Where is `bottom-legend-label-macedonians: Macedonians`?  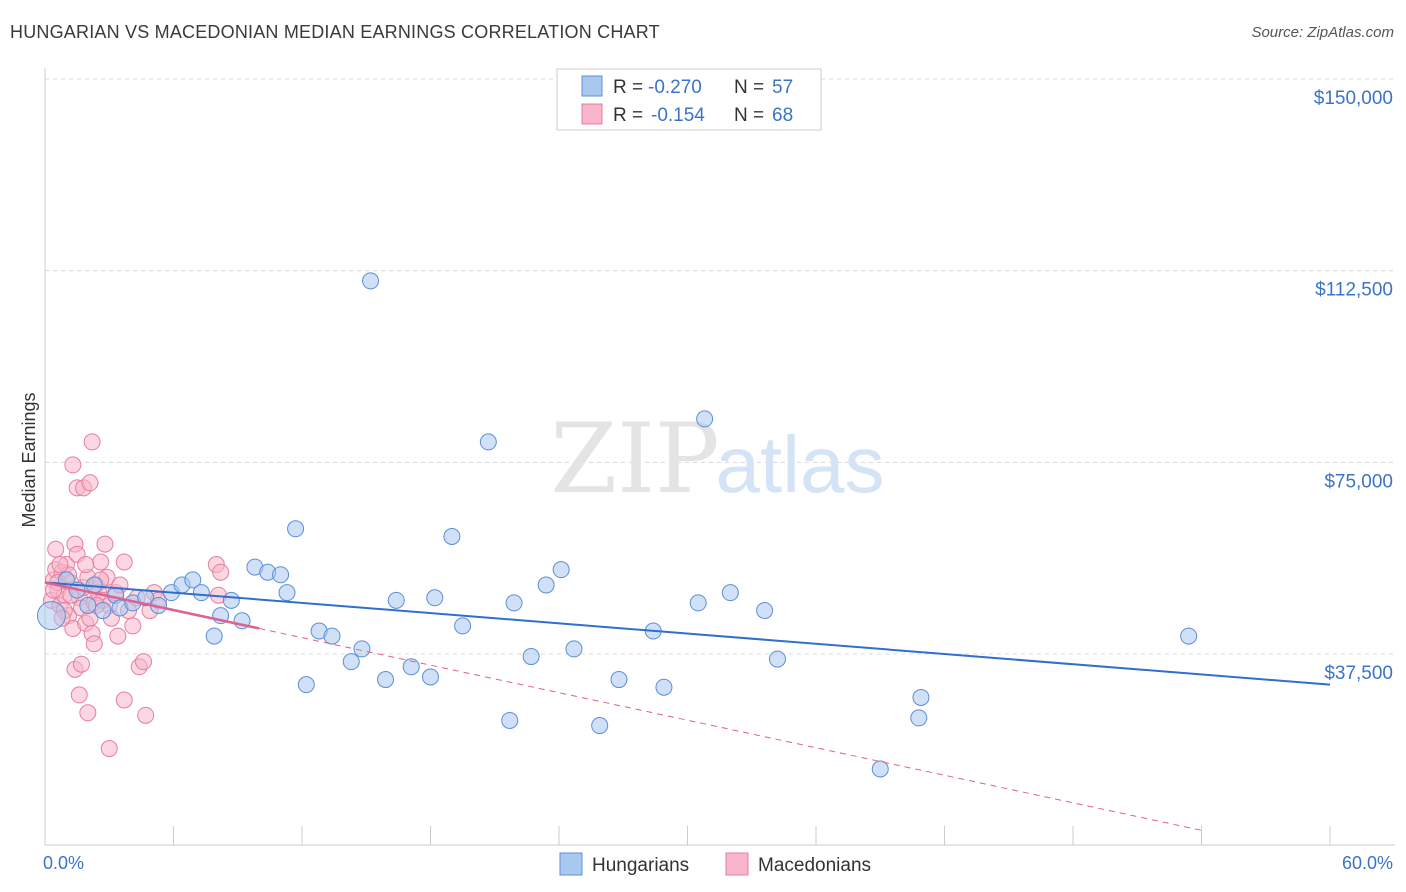
bottom-legend-label-macedonians: Macedonians is located at coordinates (814, 865).